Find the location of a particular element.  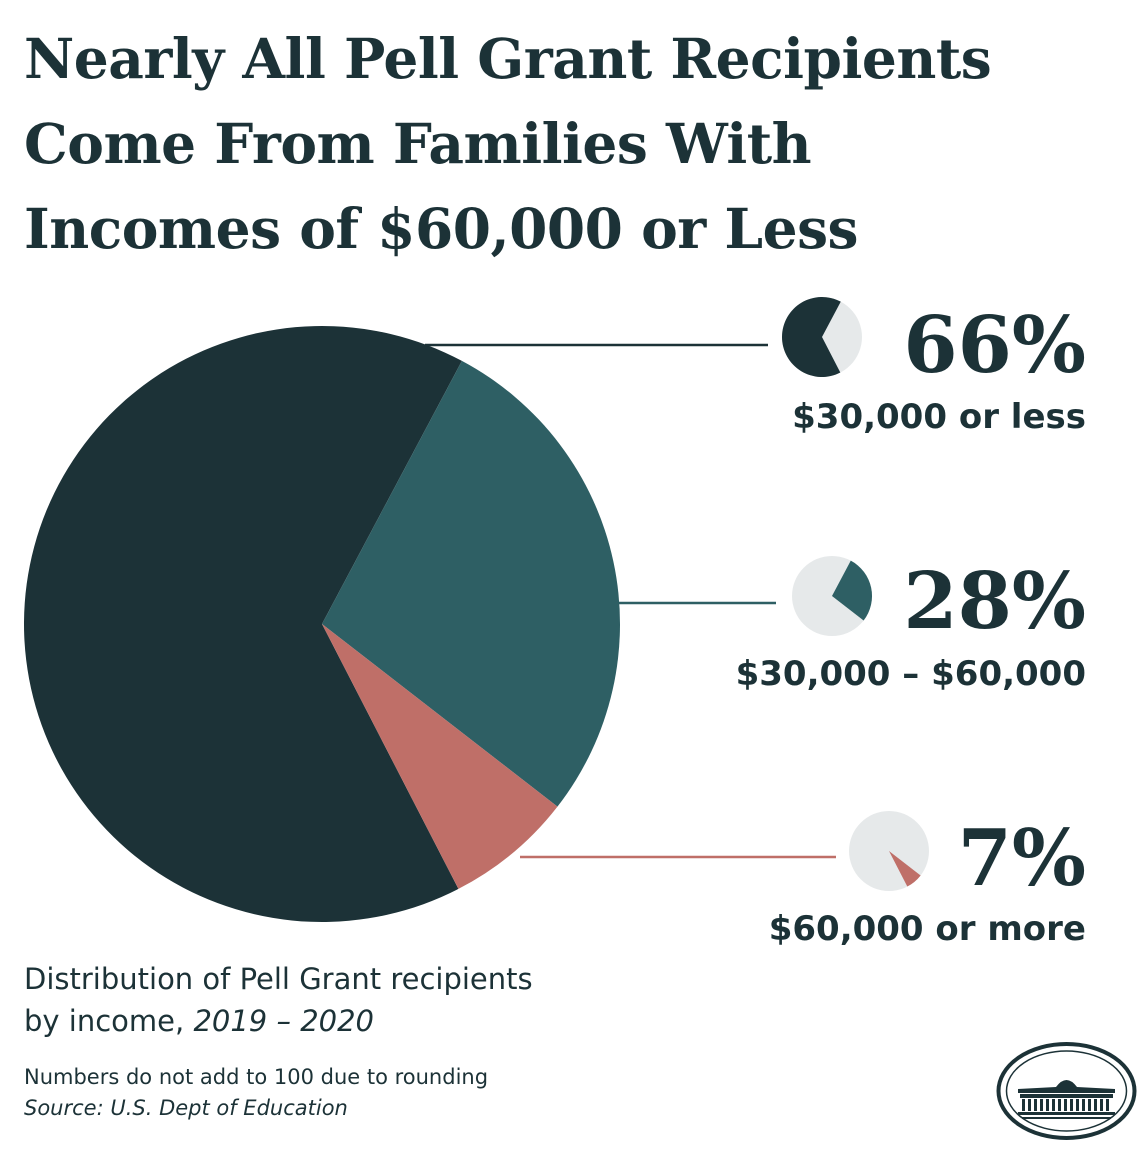

caption-prefix: by income, is located at coordinates (109, 1021).